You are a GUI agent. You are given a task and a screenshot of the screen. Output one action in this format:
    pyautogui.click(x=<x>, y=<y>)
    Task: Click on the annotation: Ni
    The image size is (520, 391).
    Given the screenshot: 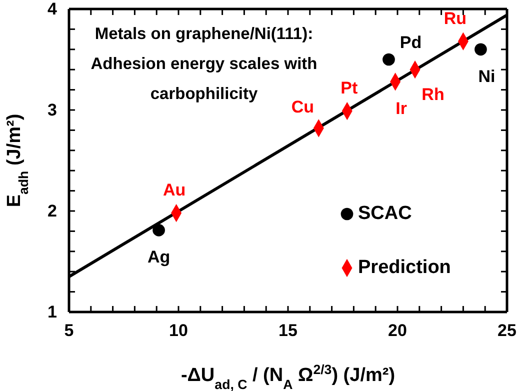 What is the action you would take?
    pyautogui.click(x=487, y=76)
    